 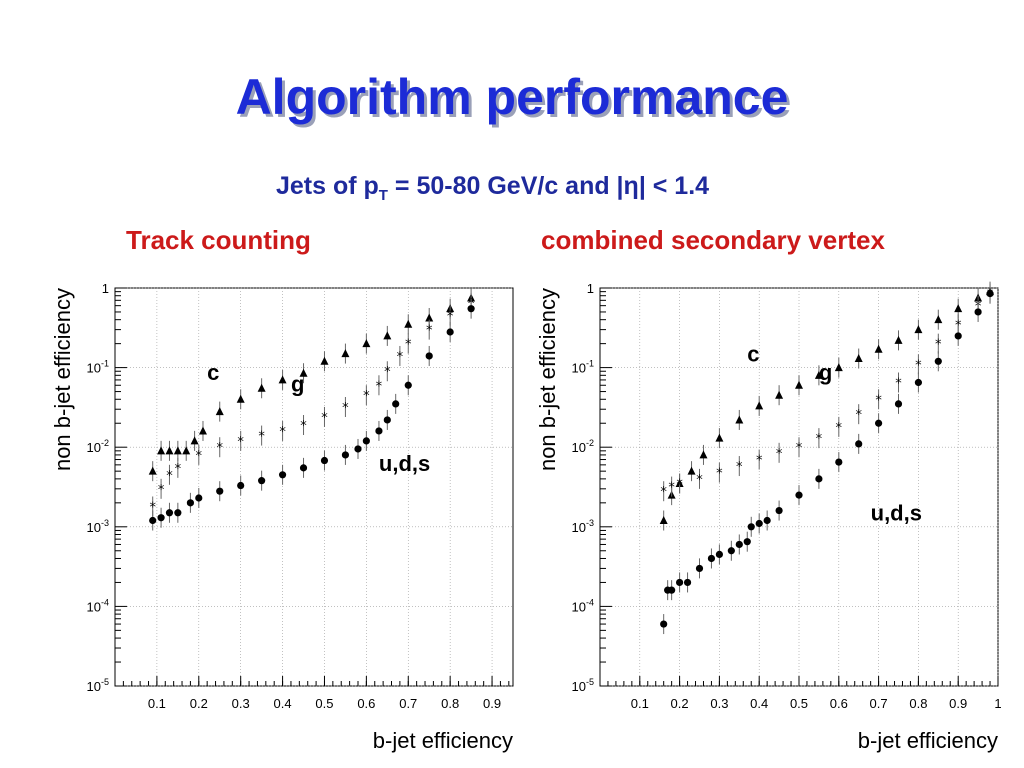 I want to click on x-tick-label: 0.5, so click(x=799, y=703).